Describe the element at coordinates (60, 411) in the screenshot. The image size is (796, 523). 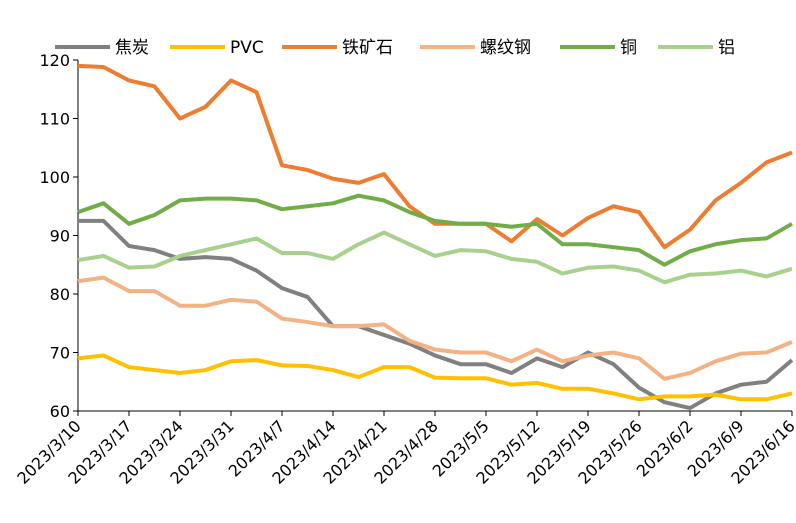
I see `y-tick-label: 60` at that location.